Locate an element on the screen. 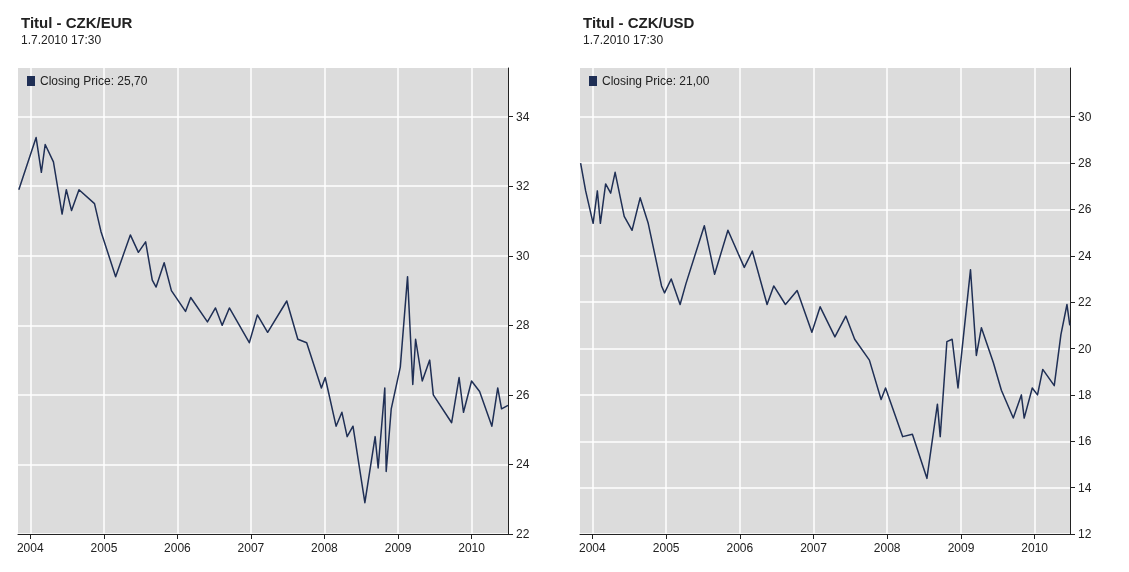 The image size is (1129, 572). y-tick-label: 14 is located at coordinates (1085, 487).